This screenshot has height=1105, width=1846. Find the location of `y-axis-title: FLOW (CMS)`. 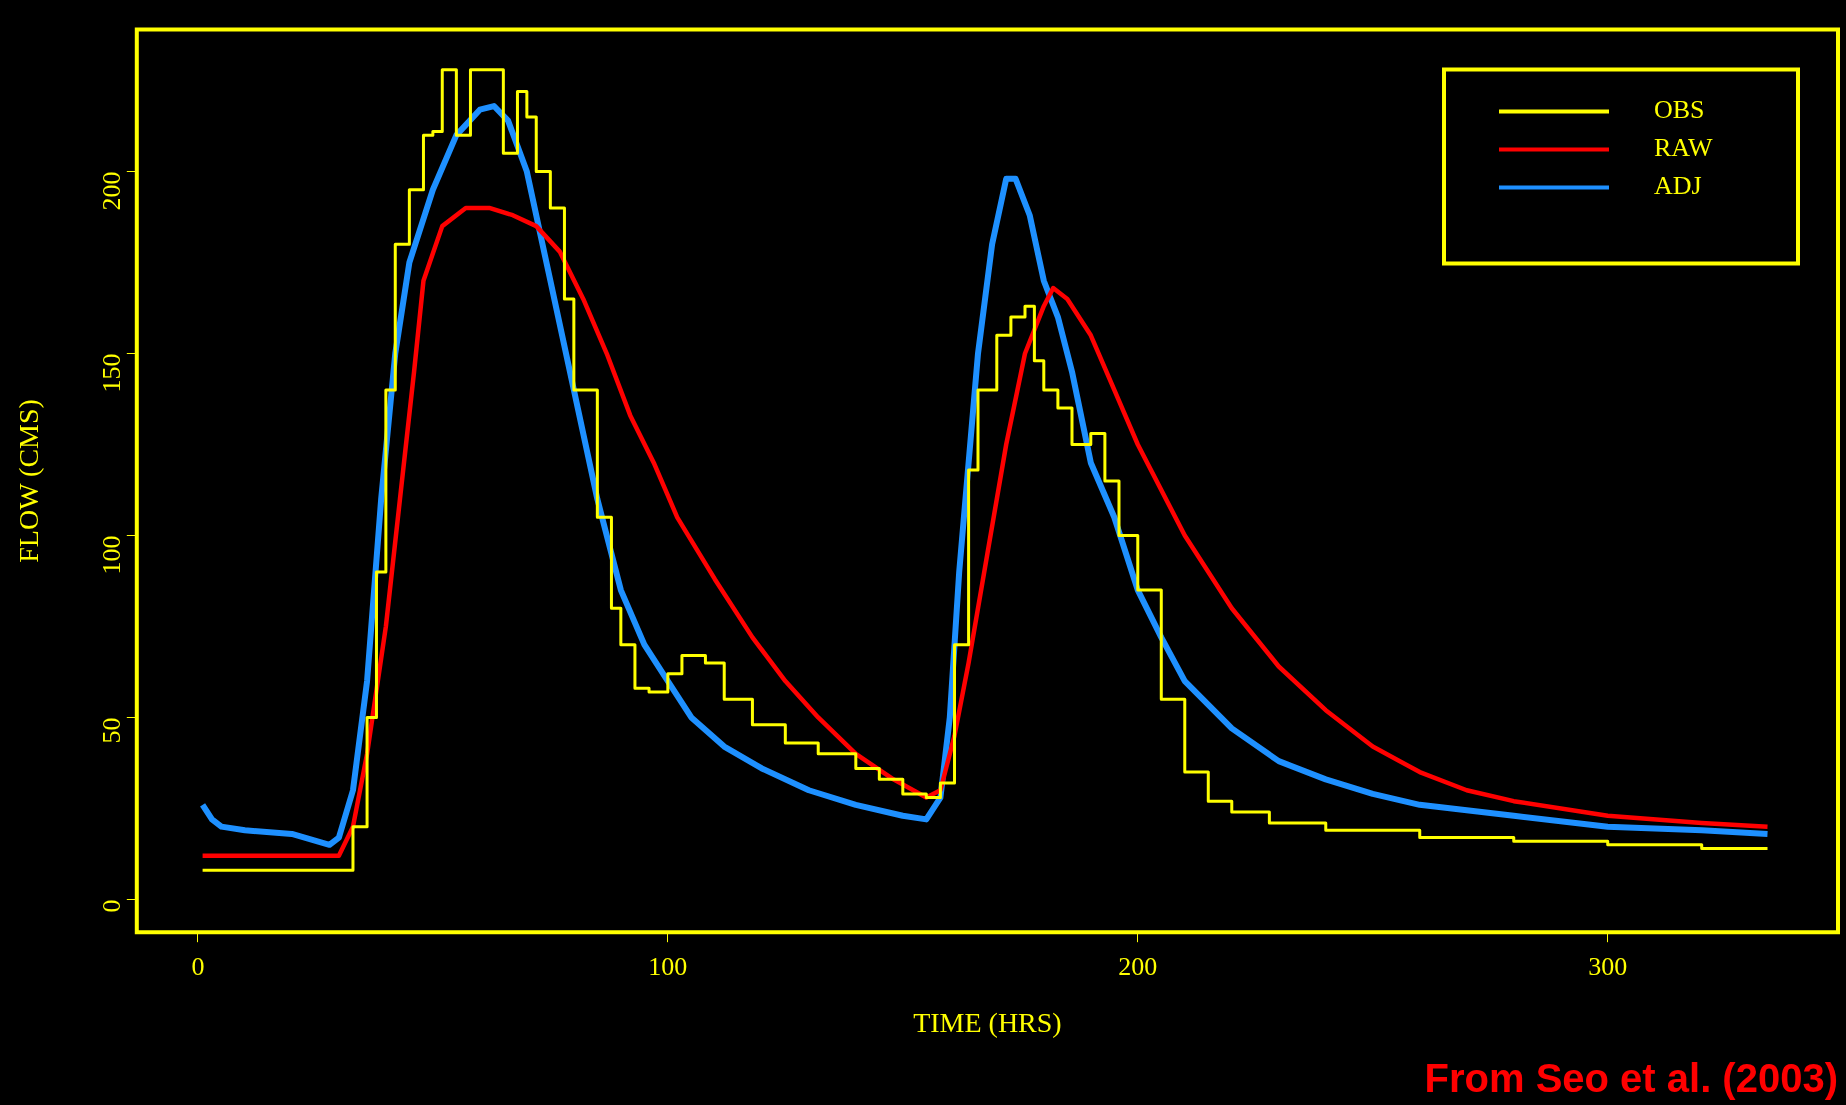

y-axis-title: FLOW (CMS) is located at coordinates (29, 481).